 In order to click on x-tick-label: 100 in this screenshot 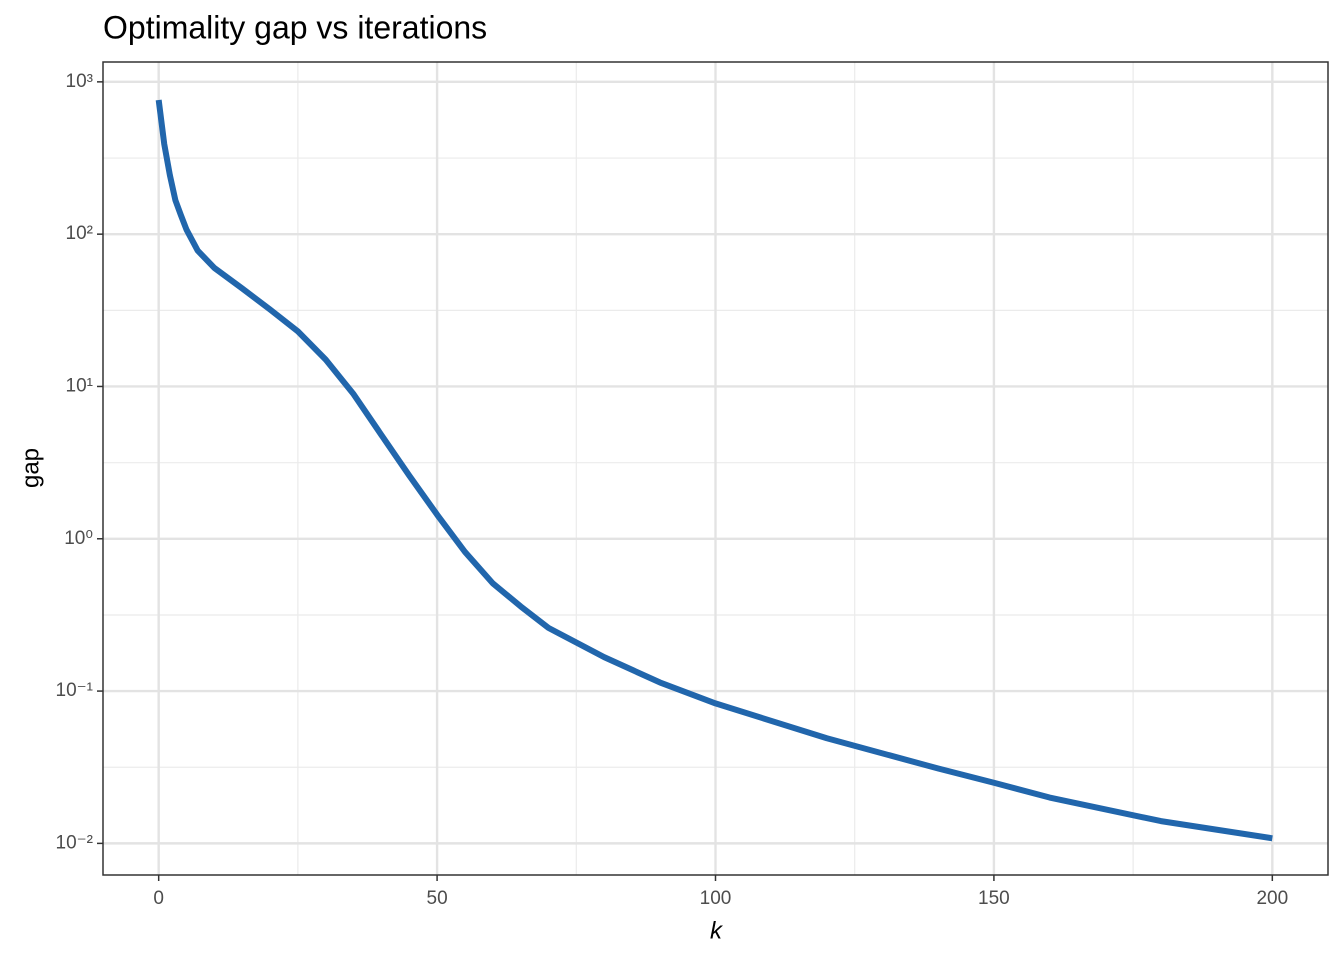, I will do `click(716, 898)`.